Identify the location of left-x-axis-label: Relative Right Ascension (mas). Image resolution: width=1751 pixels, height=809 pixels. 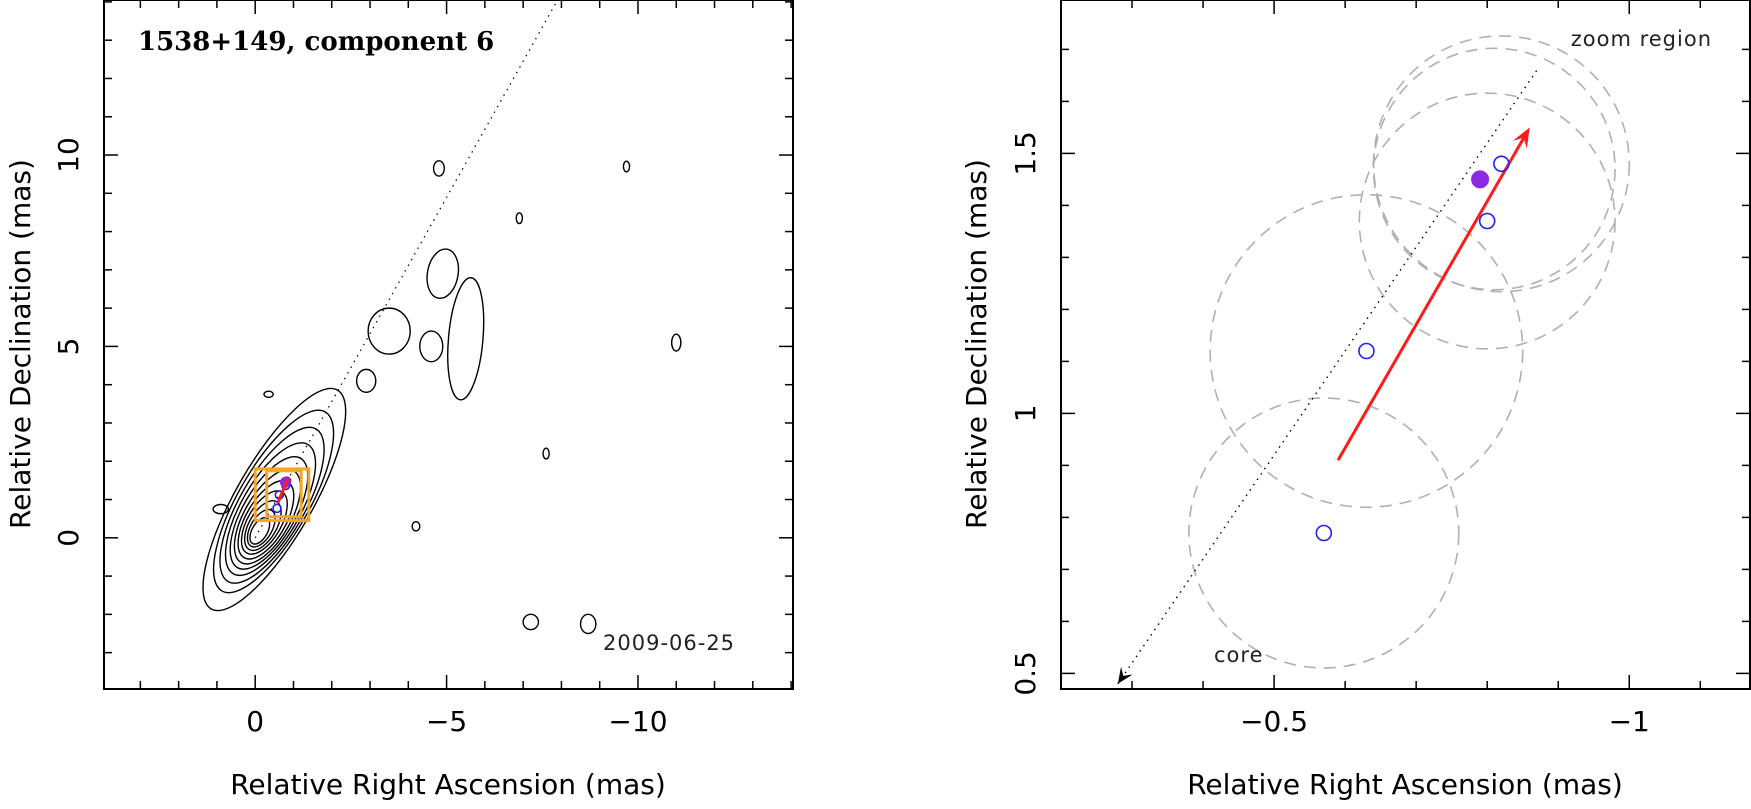
(448, 784).